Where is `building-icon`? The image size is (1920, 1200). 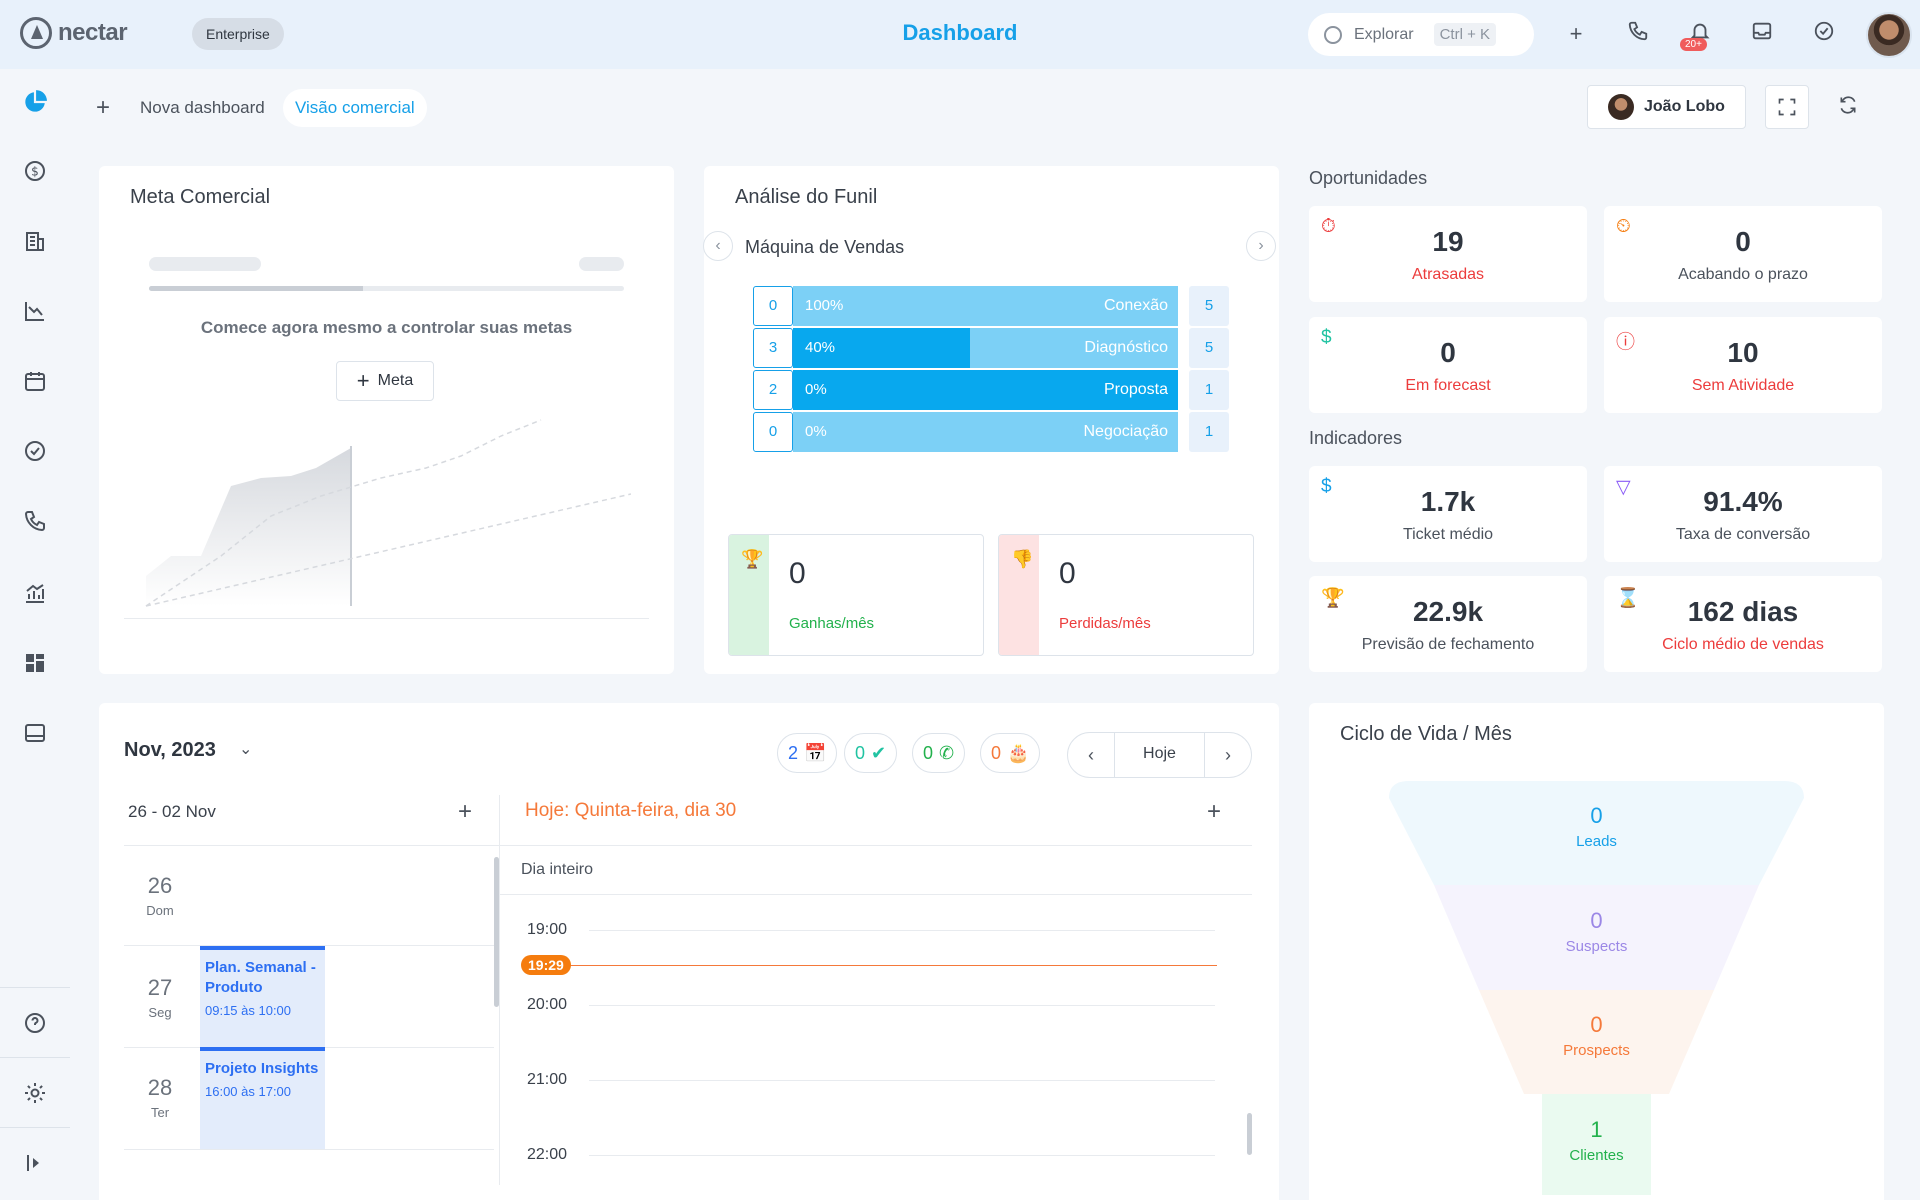
building-icon is located at coordinates (35, 242).